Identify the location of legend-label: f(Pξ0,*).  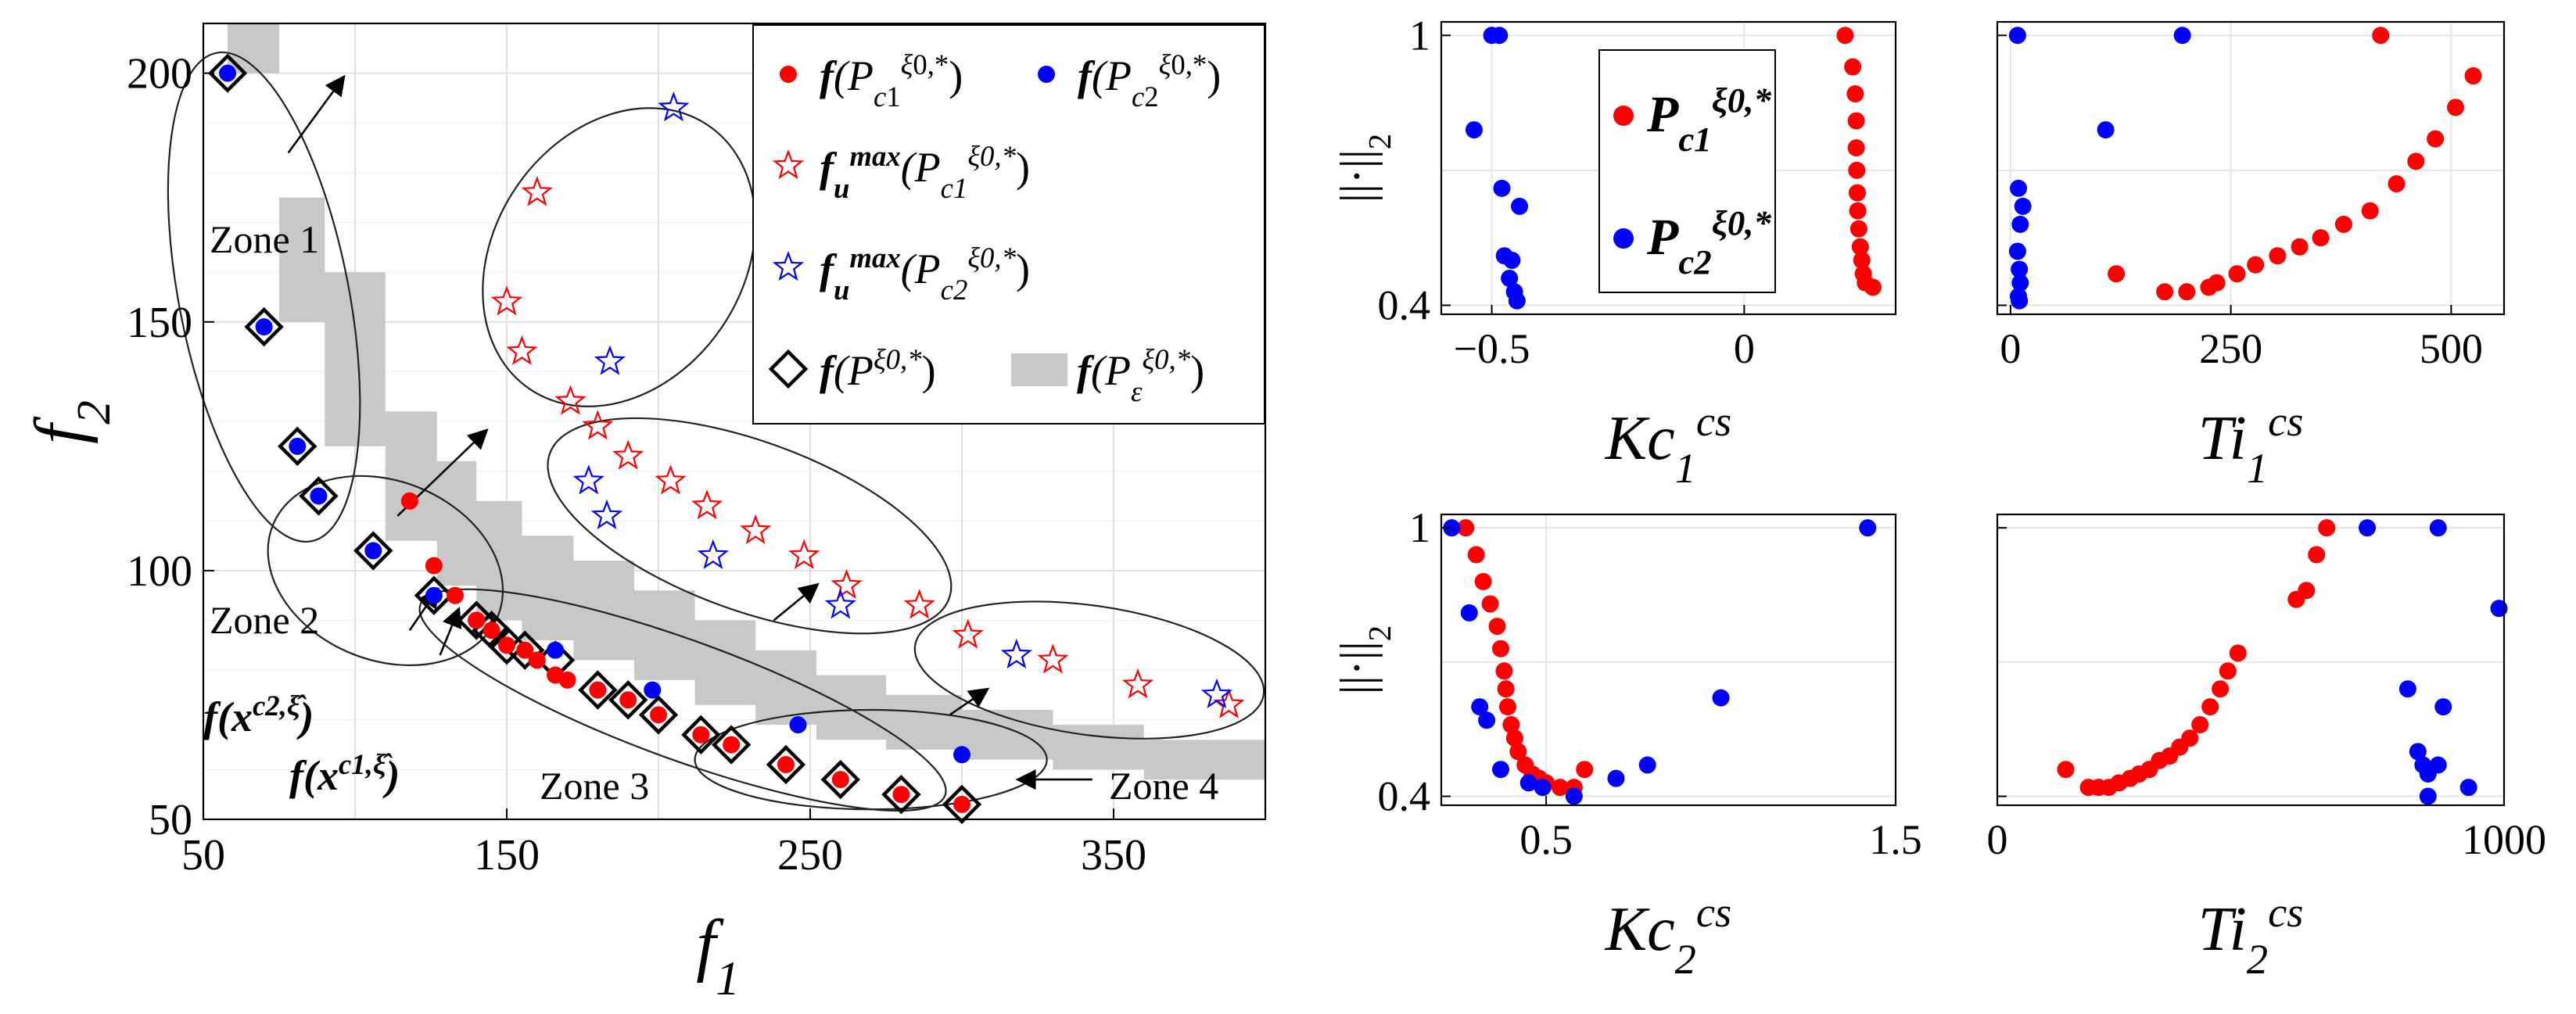
(878, 369).